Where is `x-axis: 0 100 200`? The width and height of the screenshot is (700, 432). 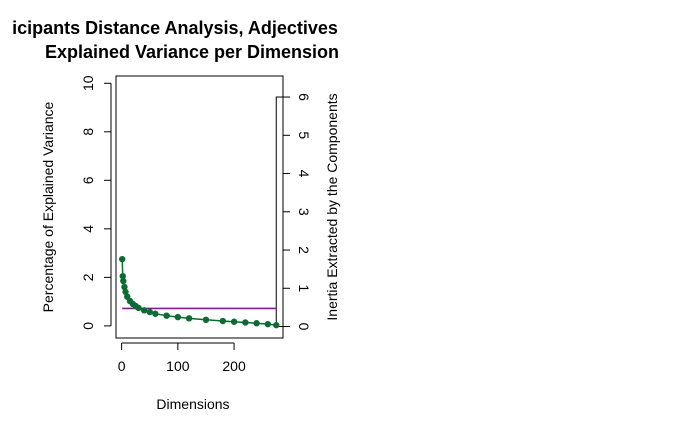
x-axis: 0 100 200 is located at coordinates (182, 358).